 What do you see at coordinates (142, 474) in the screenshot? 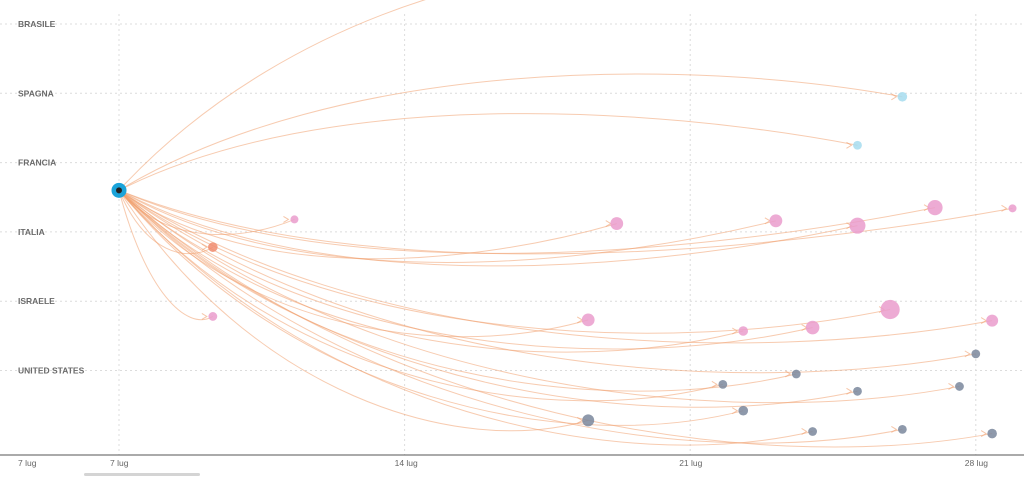
I see `horizontal-scrollbar` at bounding box center [142, 474].